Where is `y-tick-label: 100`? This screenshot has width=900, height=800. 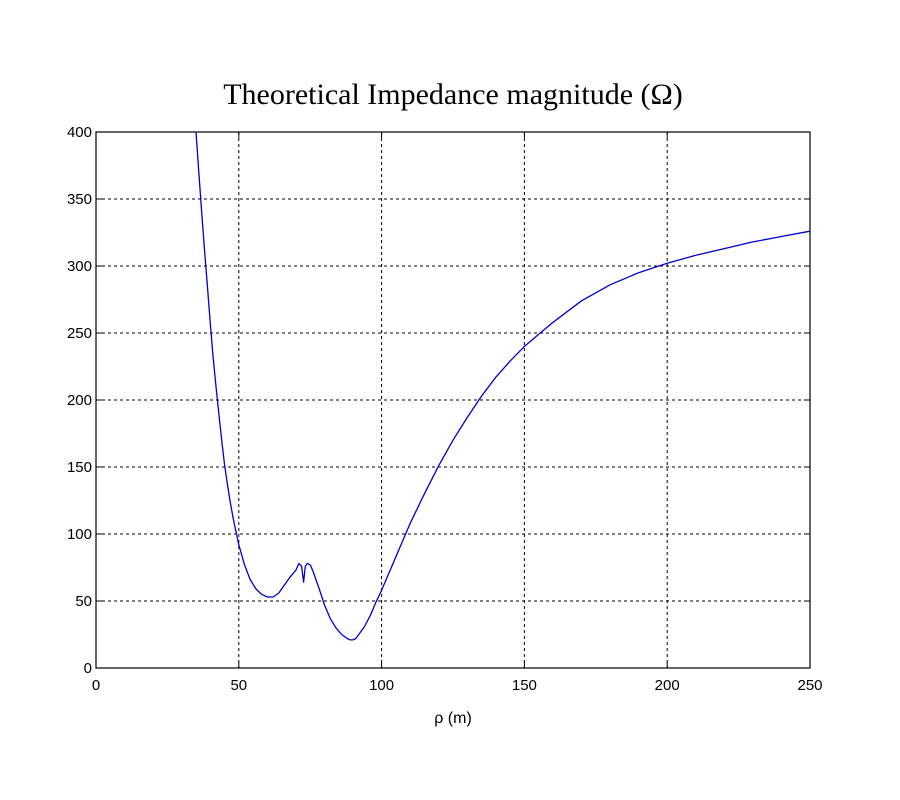 y-tick-label: 100 is located at coordinates (79, 534).